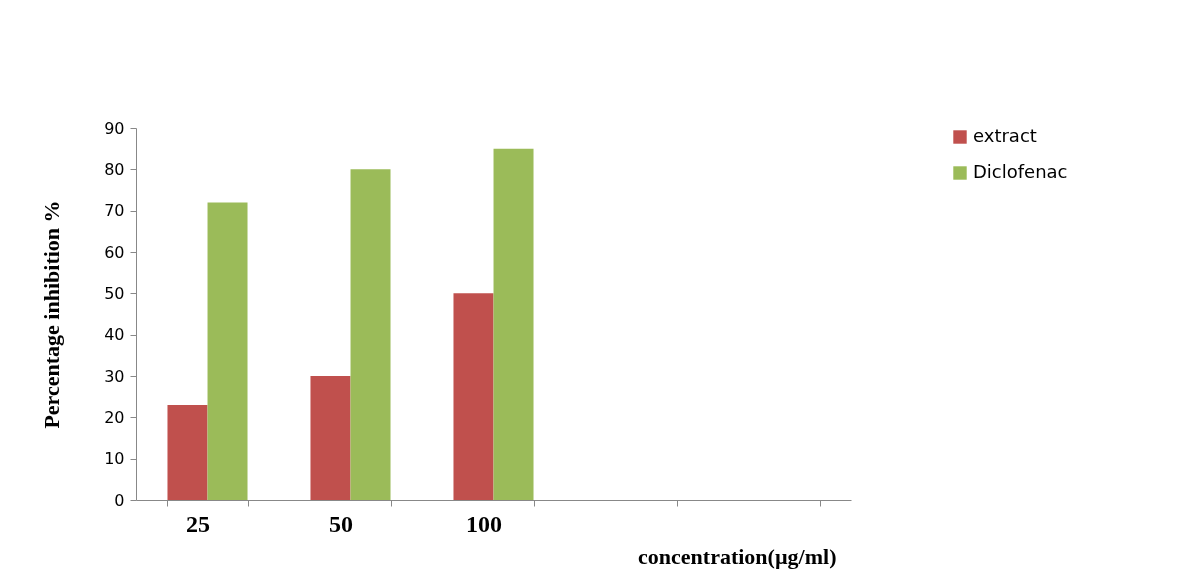 This screenshot has height=579, width=1180. What do you see at coordinates (114, 335) in the screenshot?
I see `y-tick-label: 40` at bounding box center [114, 335].